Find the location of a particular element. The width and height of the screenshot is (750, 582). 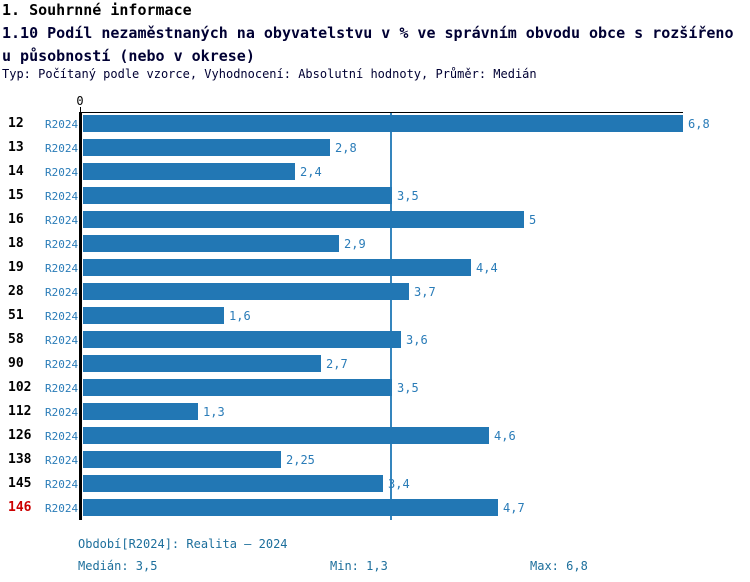

chart-row: 58 R2024 3,6 is located at coordinates (375, 339).